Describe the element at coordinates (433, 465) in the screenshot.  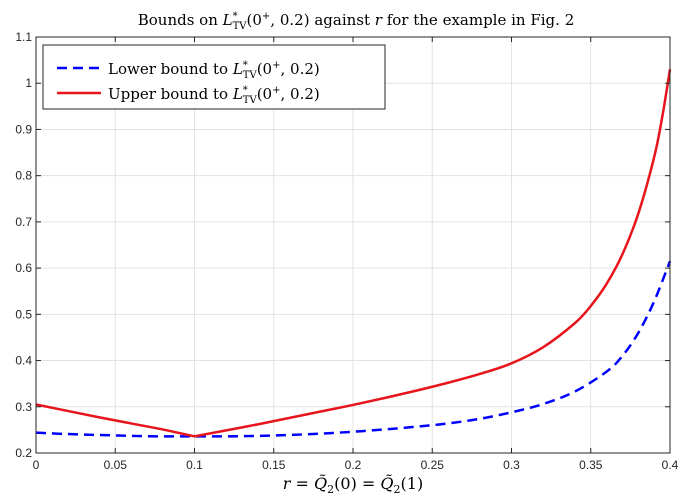
I see `x-tick-label: 0.25` at that location.